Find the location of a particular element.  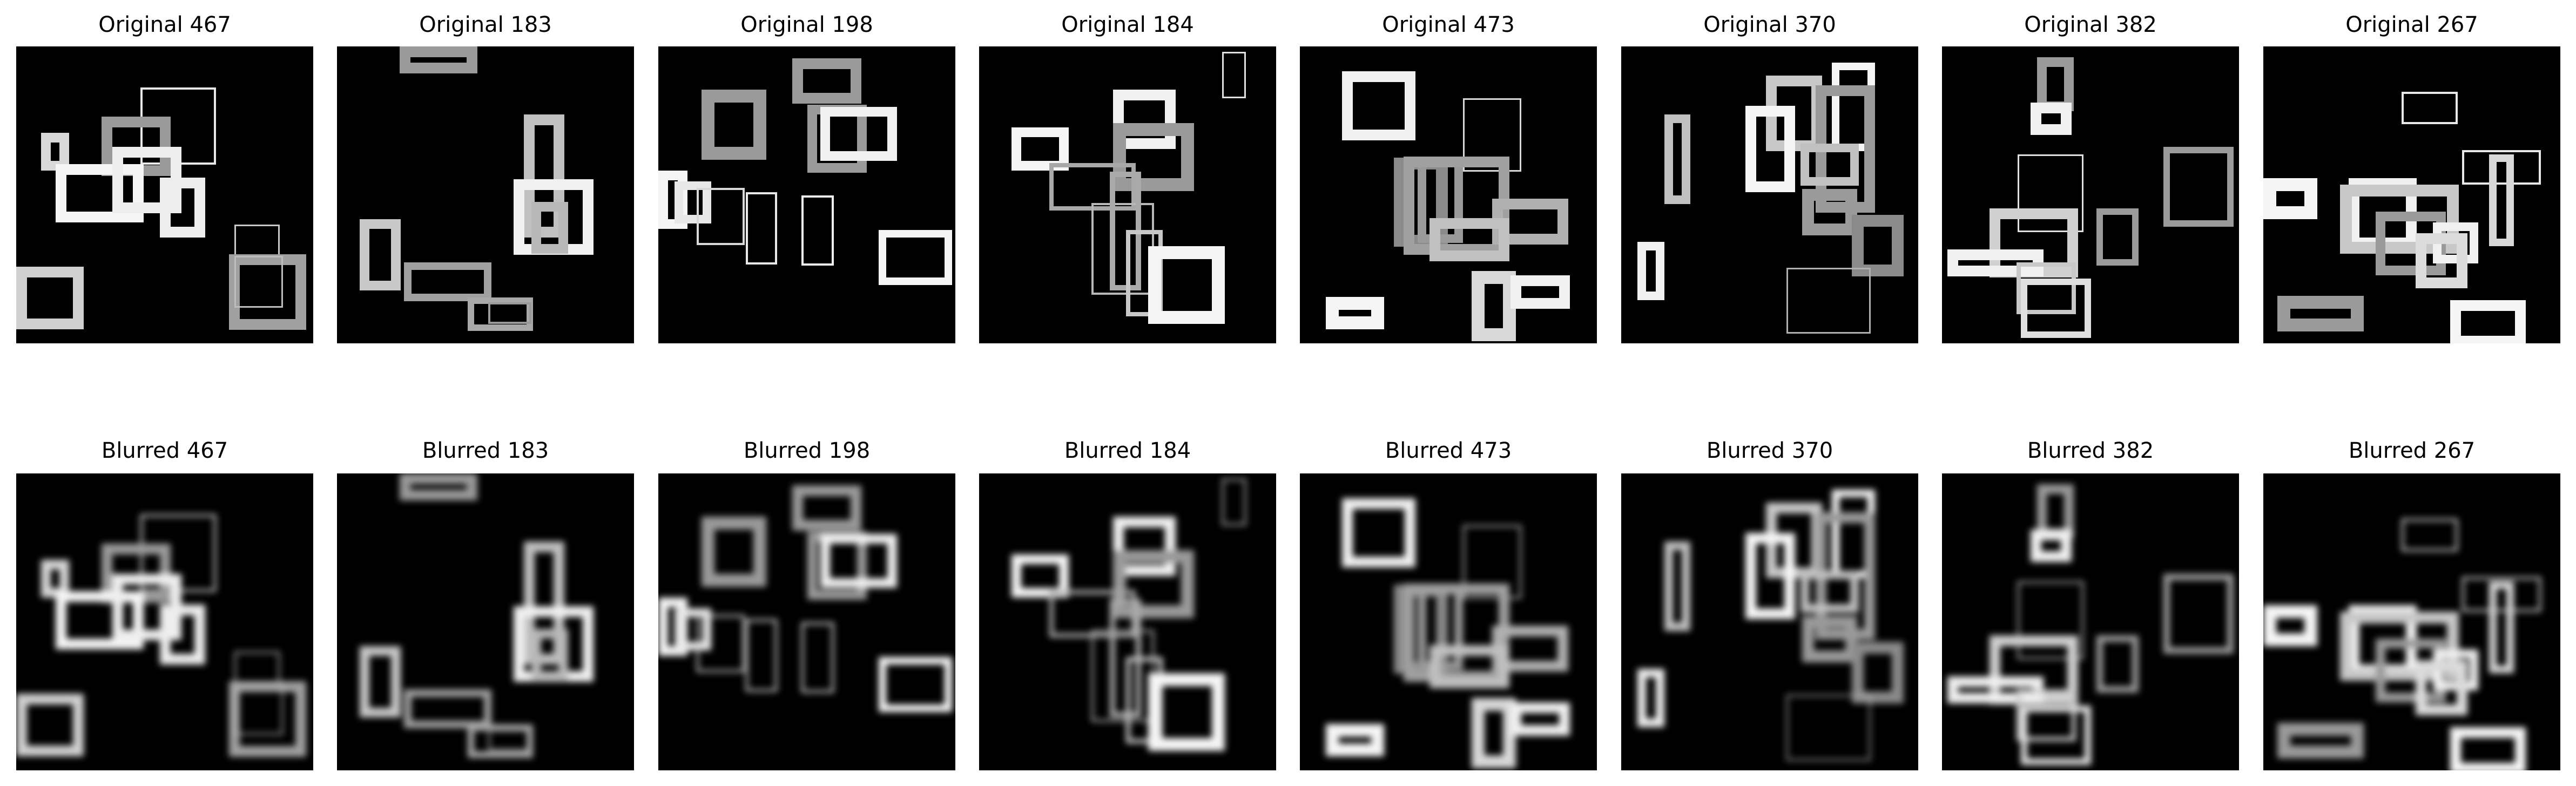

panel-title: Blurred 473 is located at coordinates (1448, 450).